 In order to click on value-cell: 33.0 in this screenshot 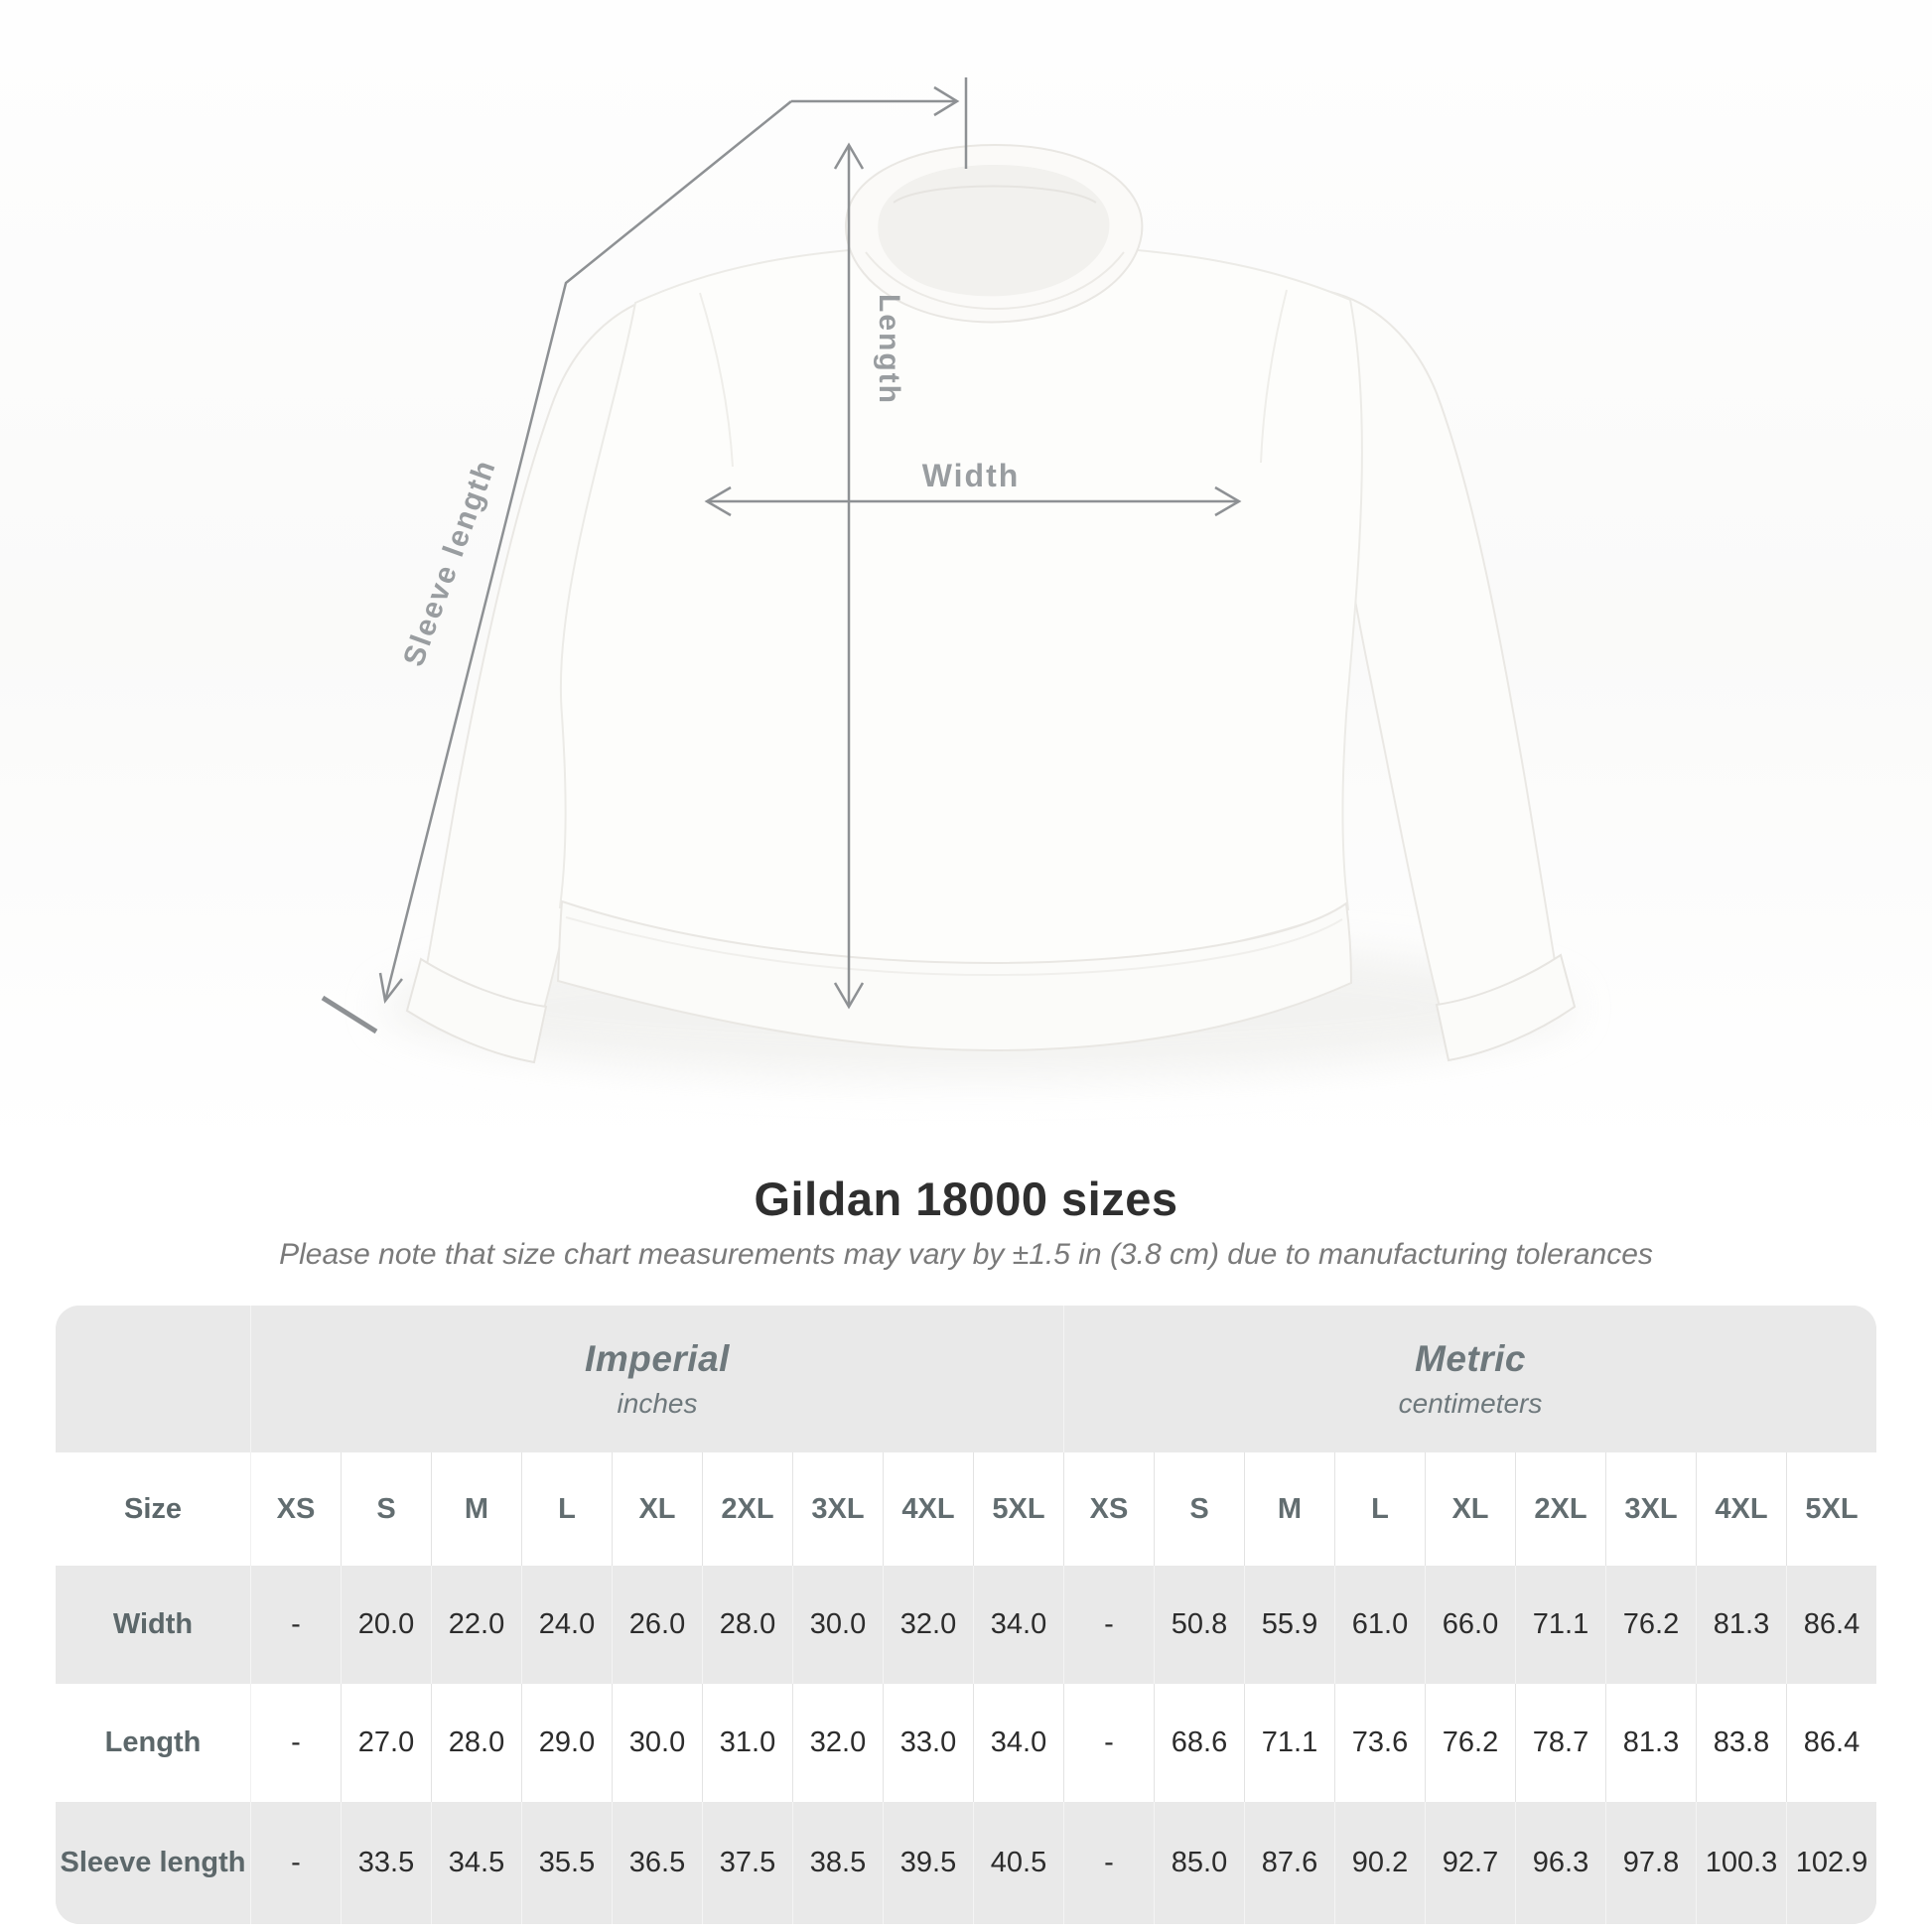, I will do `click(928, 1743)`.